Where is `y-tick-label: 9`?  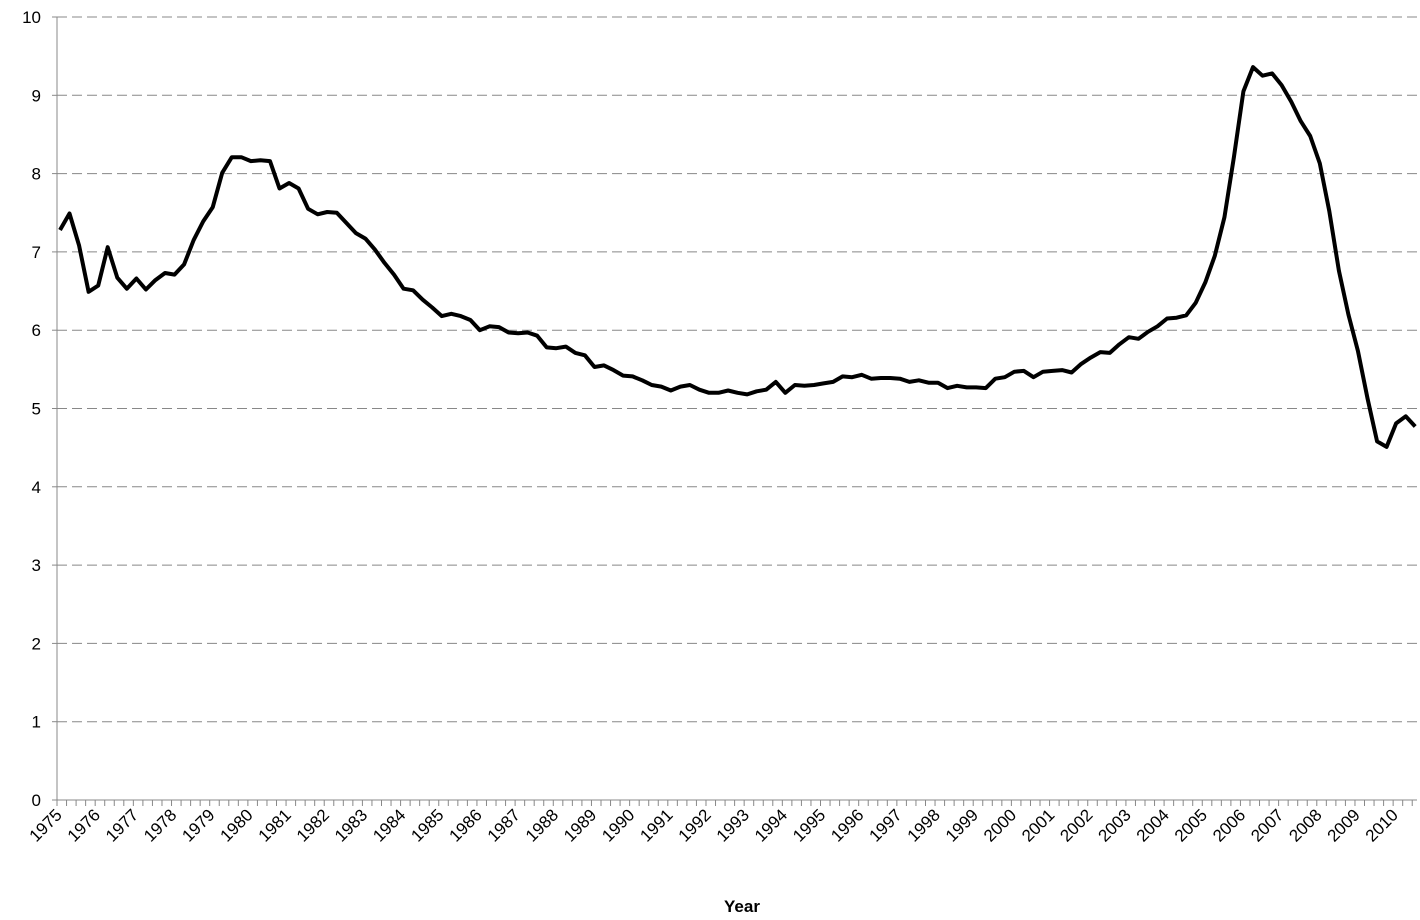 y-tick-label: 9 is located at coordinates (36, 95).